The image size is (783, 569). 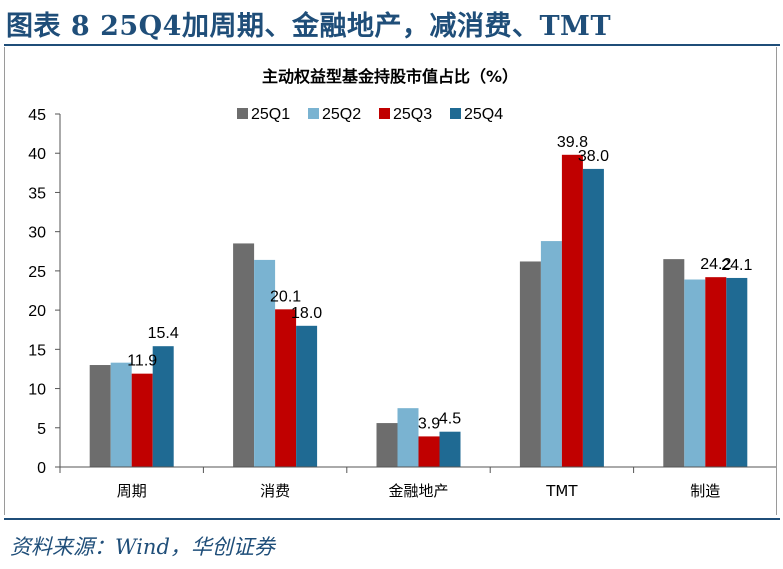 I want to click on data-label-25q3-3: 39.8, so click(x=572, y=142).